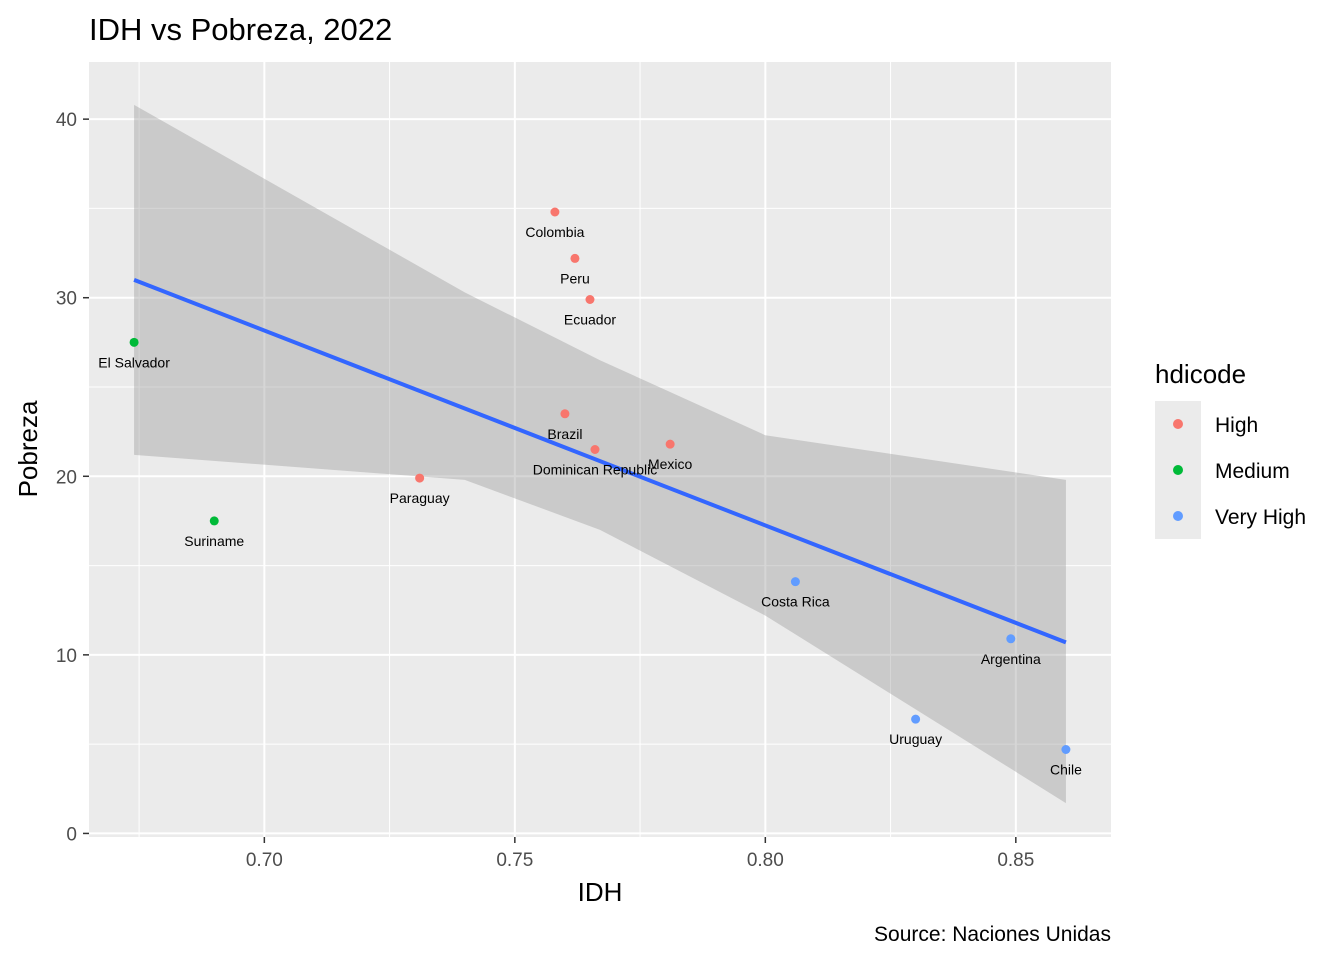 This screenshot has height=960, width=1344. Describe the element at coordinates (555, 212) in the screenshot. I see `point-colombia` at that location.